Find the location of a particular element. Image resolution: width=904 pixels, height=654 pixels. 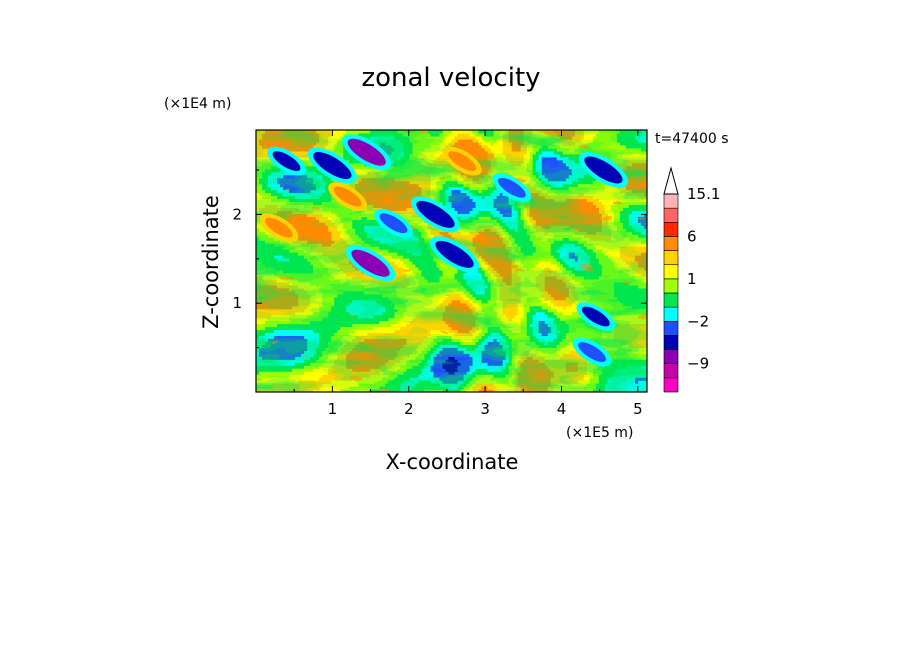

y-axis: 12 is located at coordinates (439, 259).